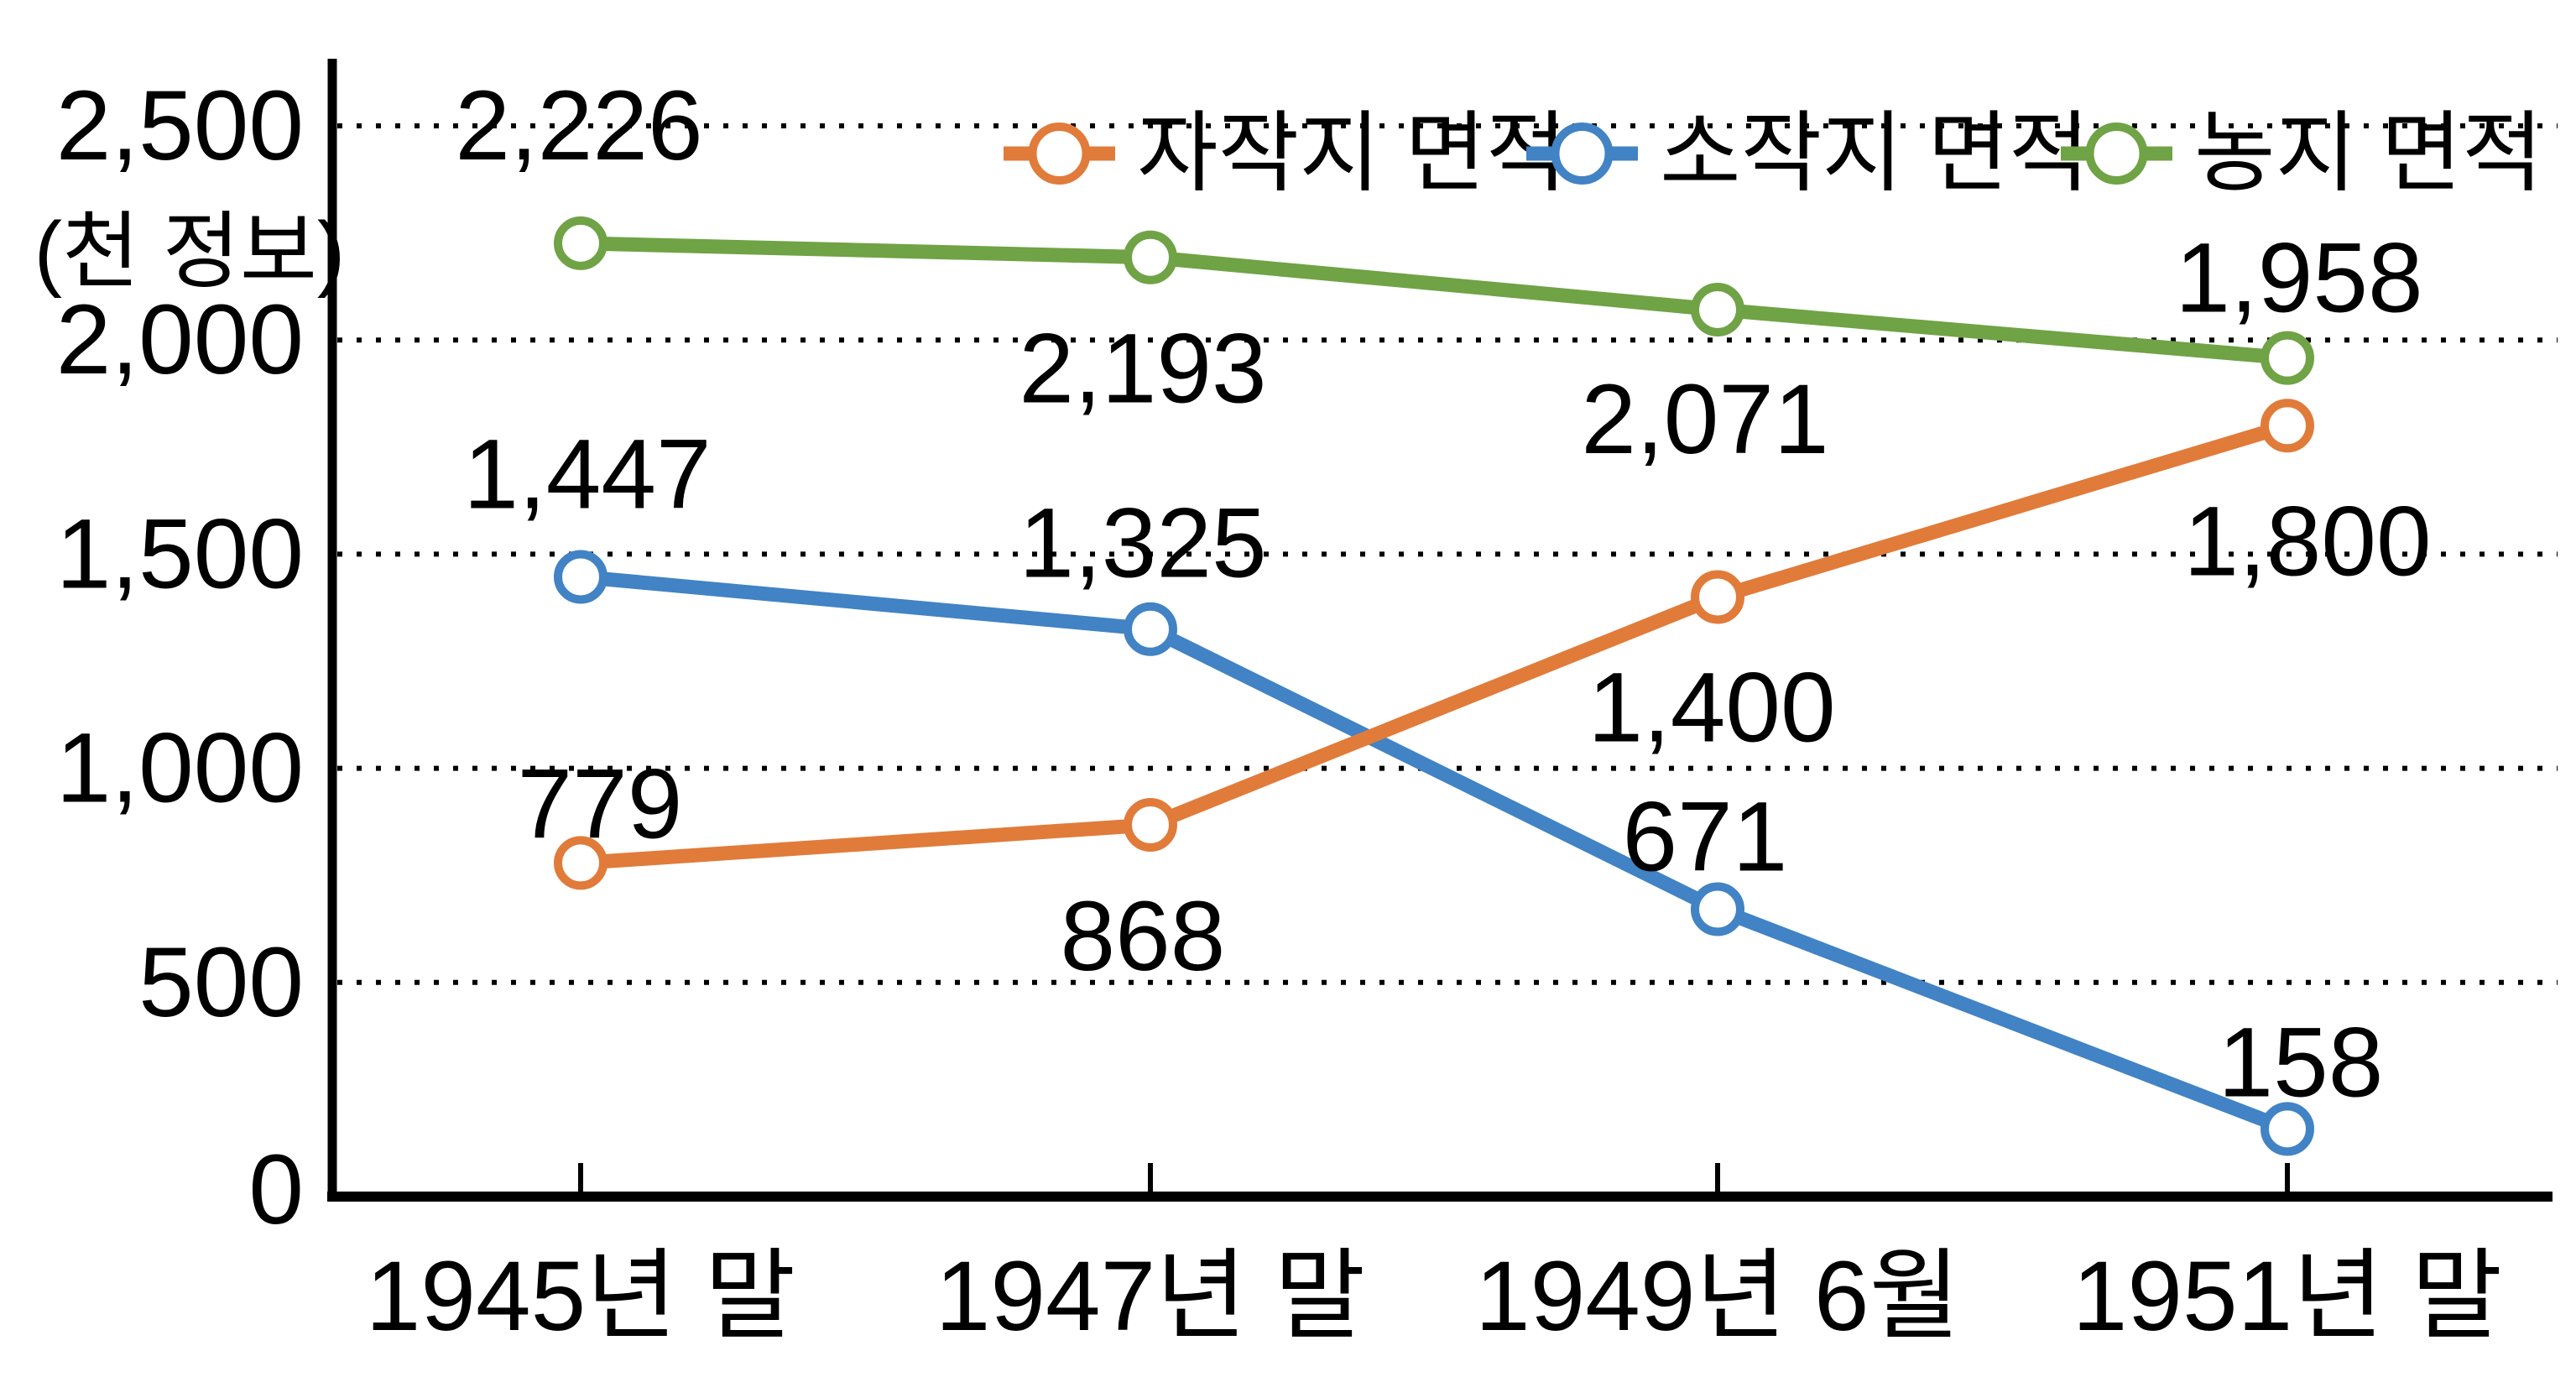 Image resolution: width=2576 pixels, height=1377 pixels. I want to click on y-tick-label-2: 1,000, so click(180, 768).